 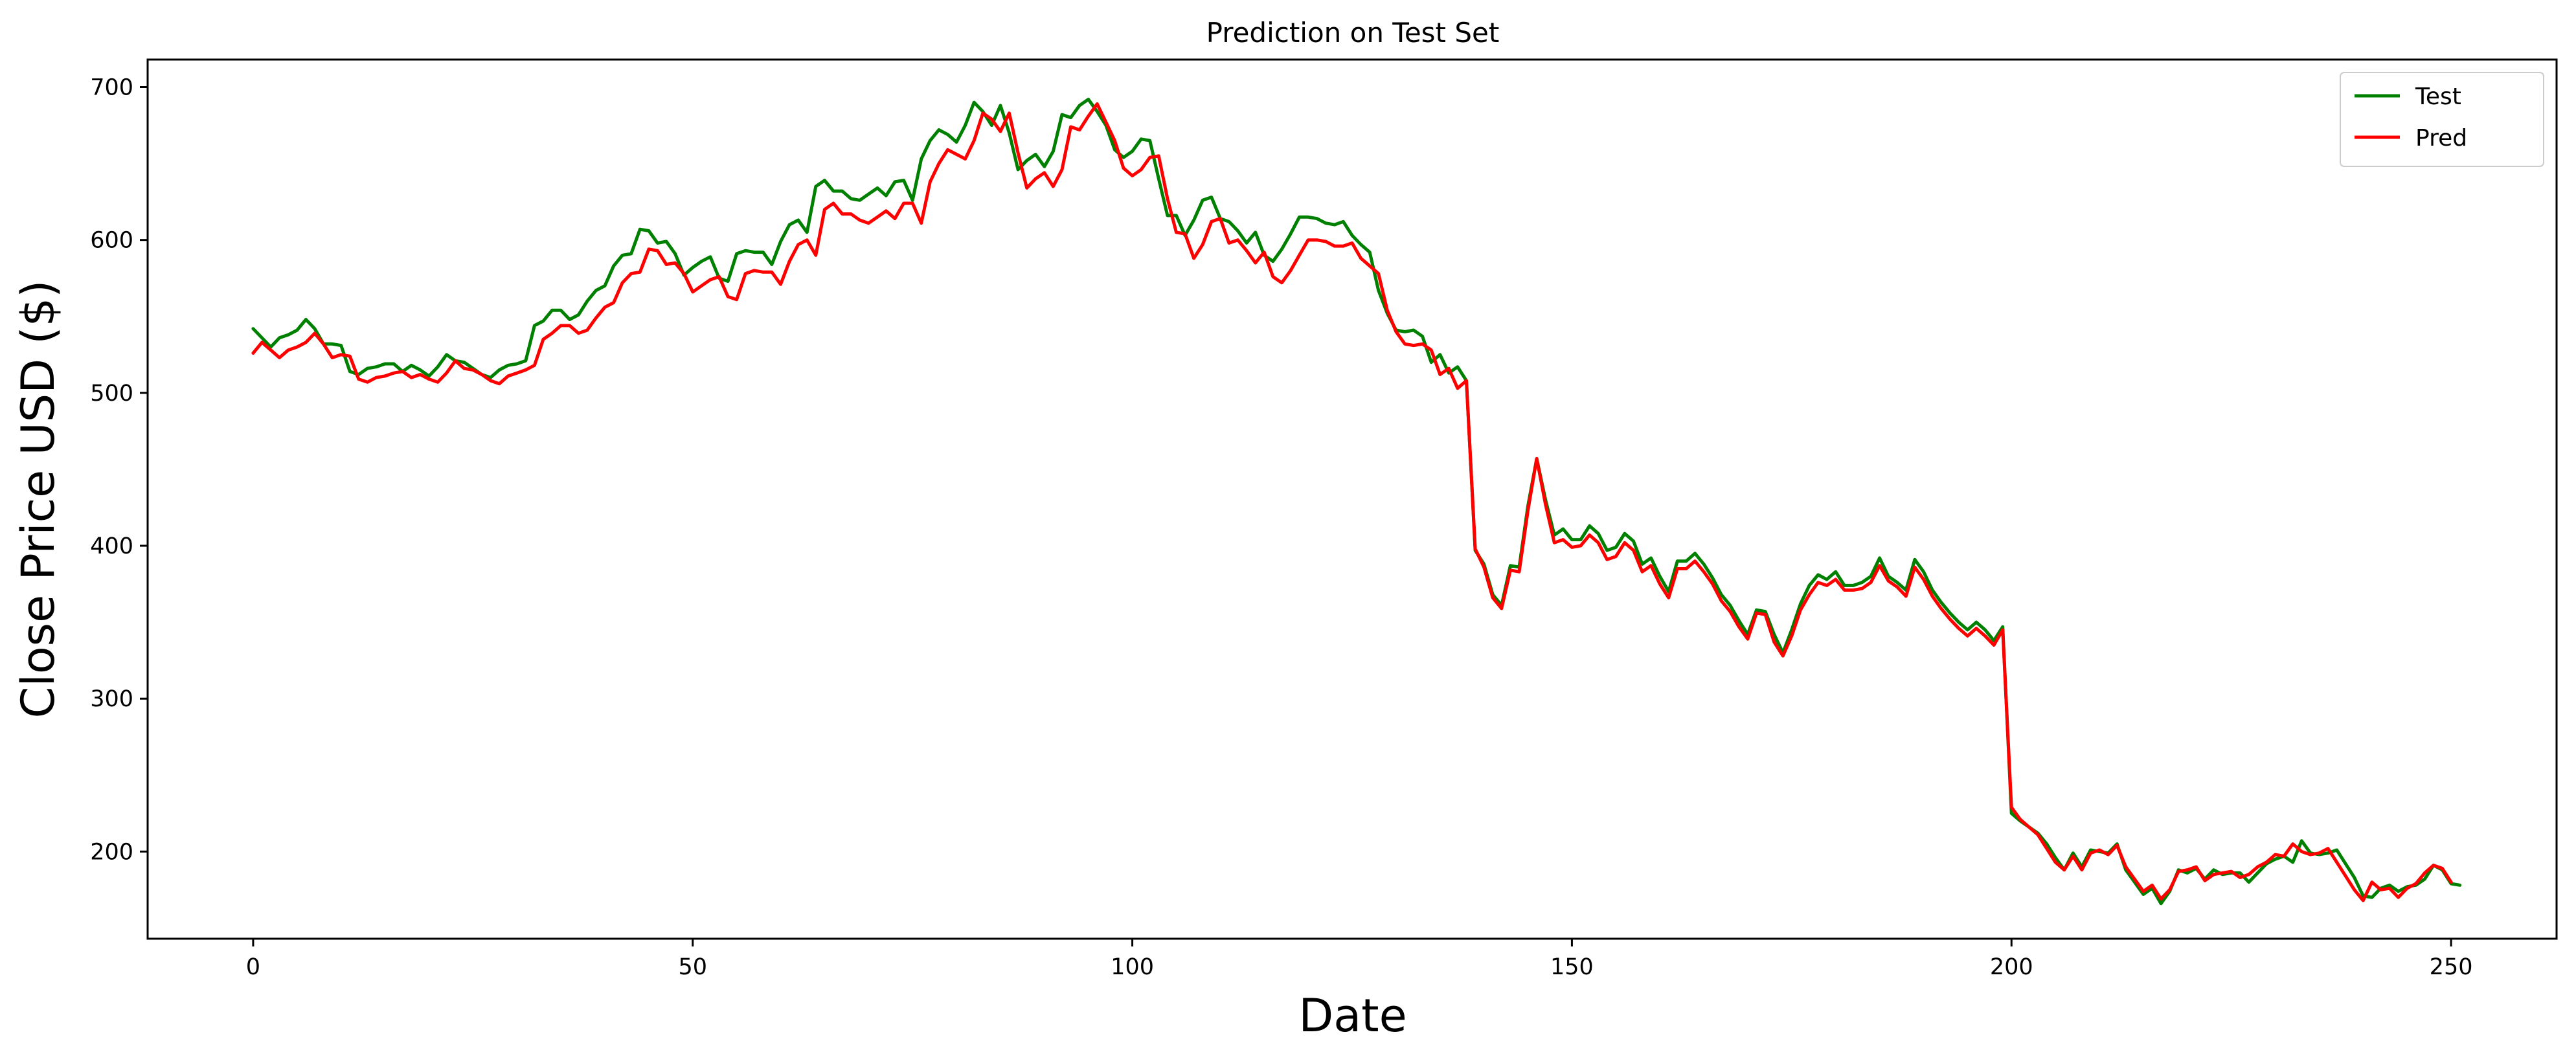 I want to click on y-tick-label: 200, so click(x=111, y=852).